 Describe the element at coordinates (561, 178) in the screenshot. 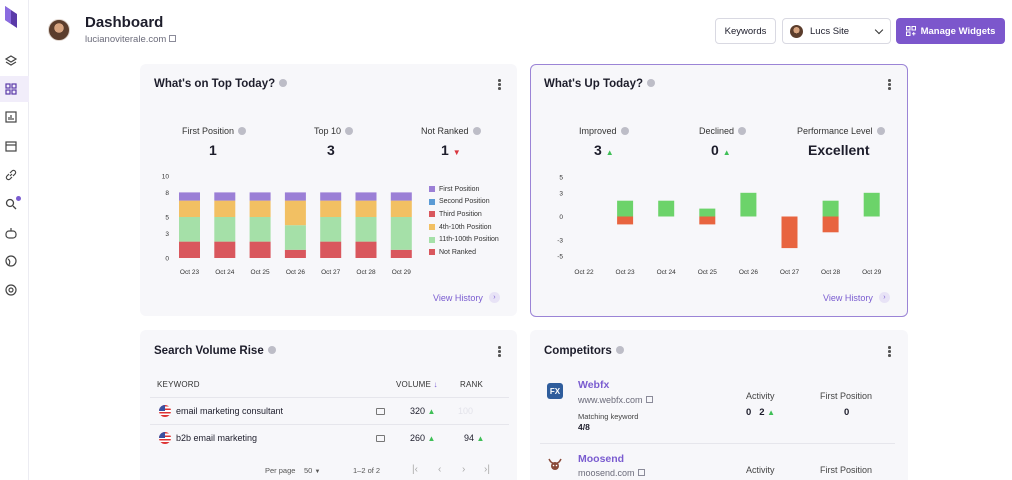

I see `y-tick-label: 5` at that location.